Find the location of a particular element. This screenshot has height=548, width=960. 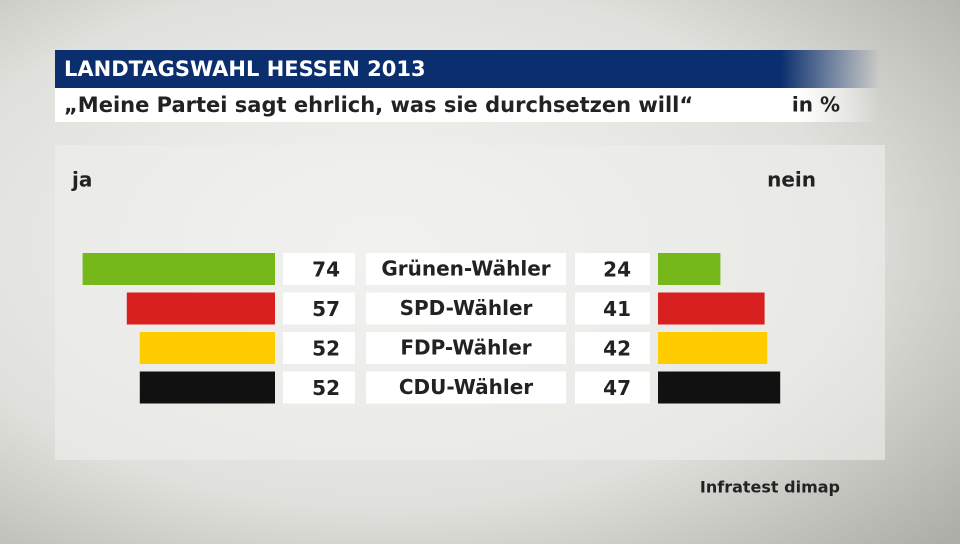

left-header: ja is located at coordinates (81, 180).